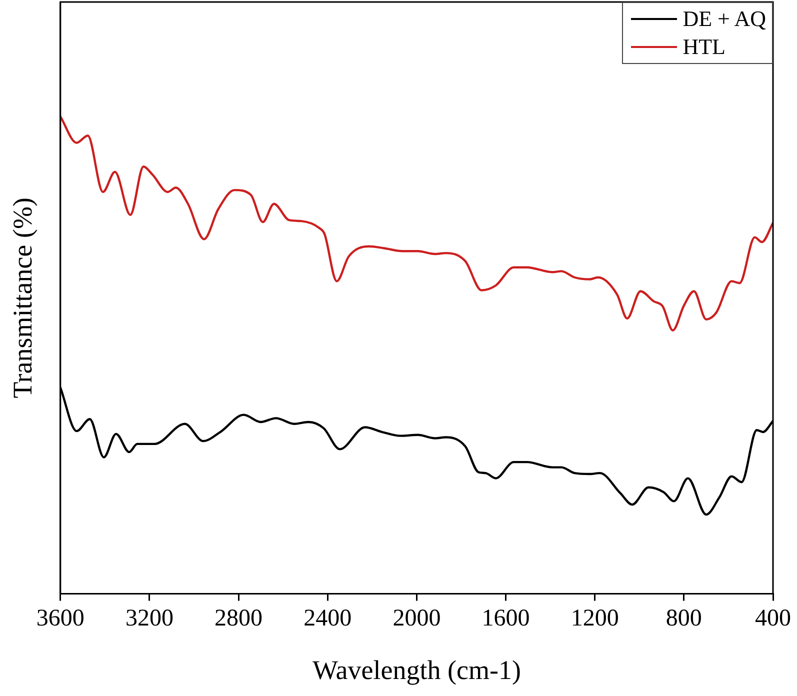  I want to click on x-tick-label: 800, so click(684, 618).